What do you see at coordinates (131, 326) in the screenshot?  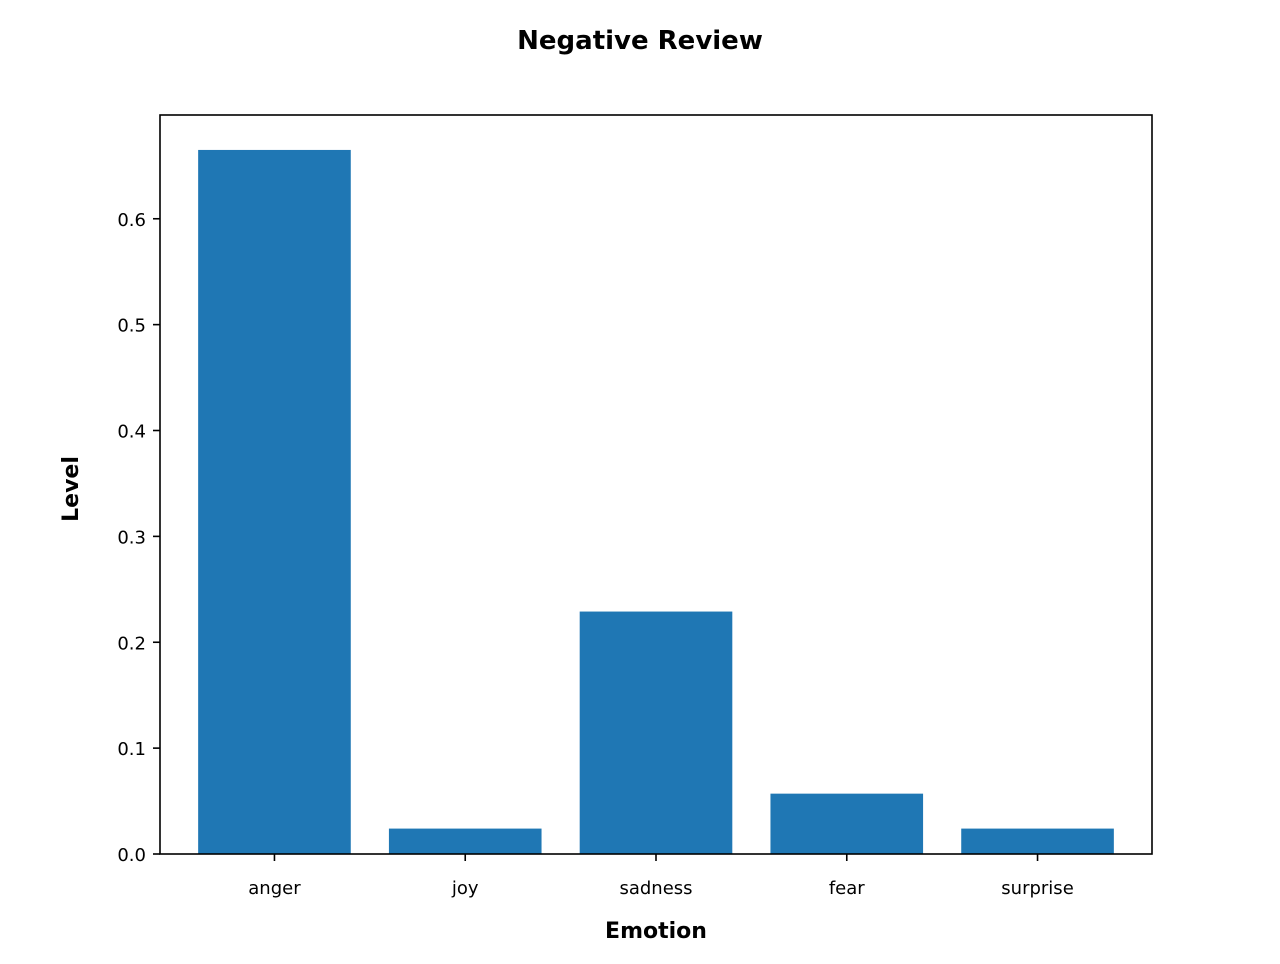 I see `y-tick-label: 0.5` at bounding box center [131, 326].